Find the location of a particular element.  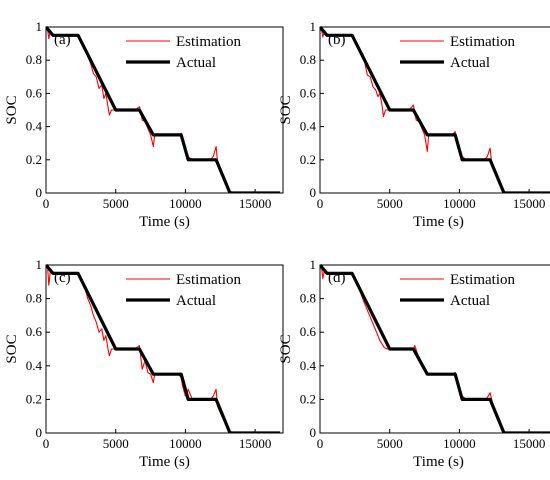

panel-label: (d) is located at coordinates (337, 278).